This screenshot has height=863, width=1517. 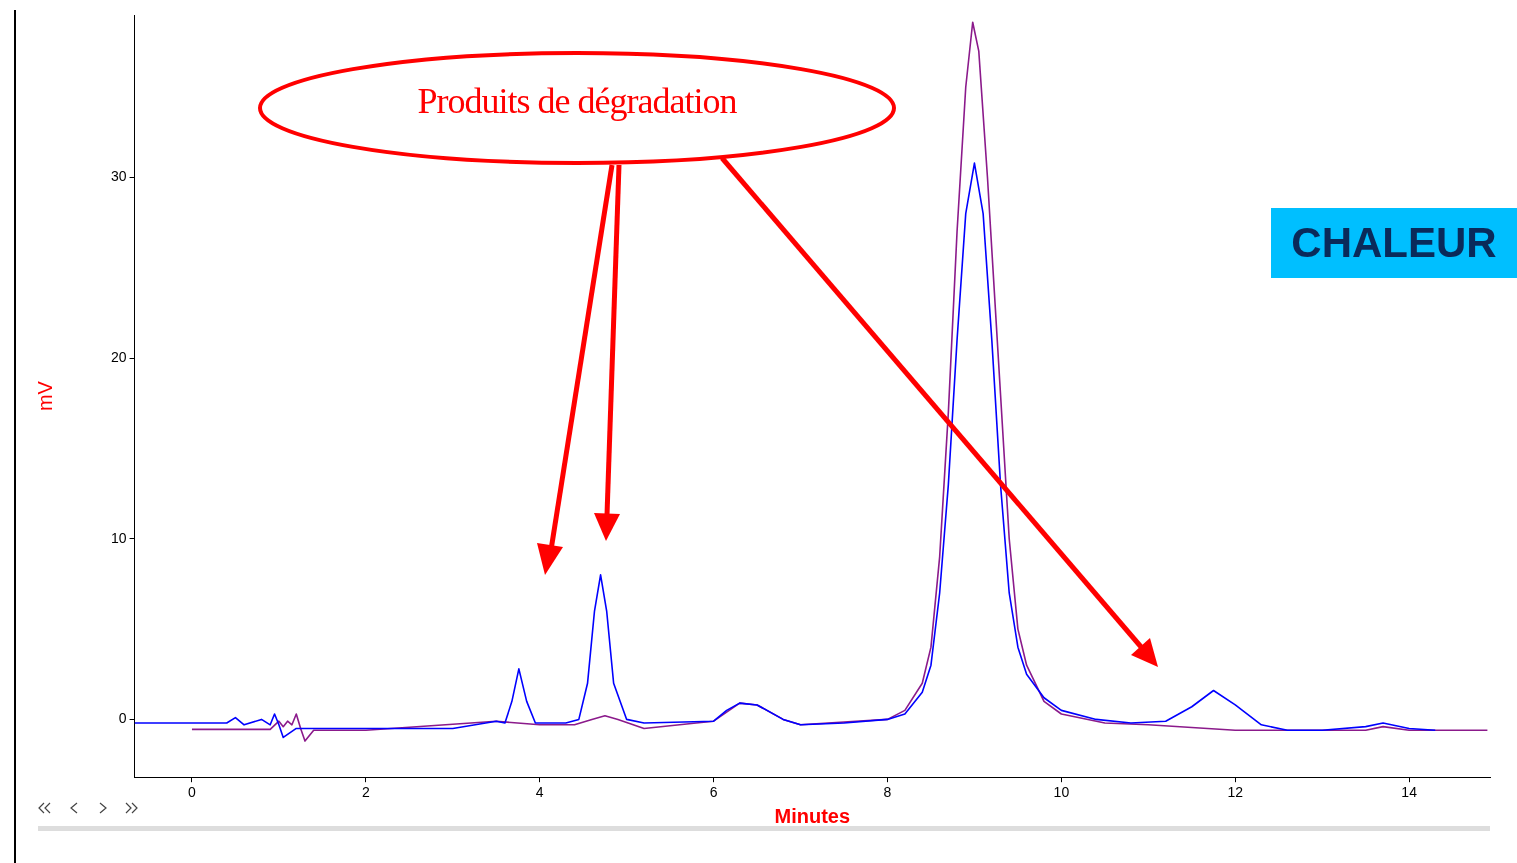 I want to click on x-axis-title: Minutes, so click(x=812, y=815).